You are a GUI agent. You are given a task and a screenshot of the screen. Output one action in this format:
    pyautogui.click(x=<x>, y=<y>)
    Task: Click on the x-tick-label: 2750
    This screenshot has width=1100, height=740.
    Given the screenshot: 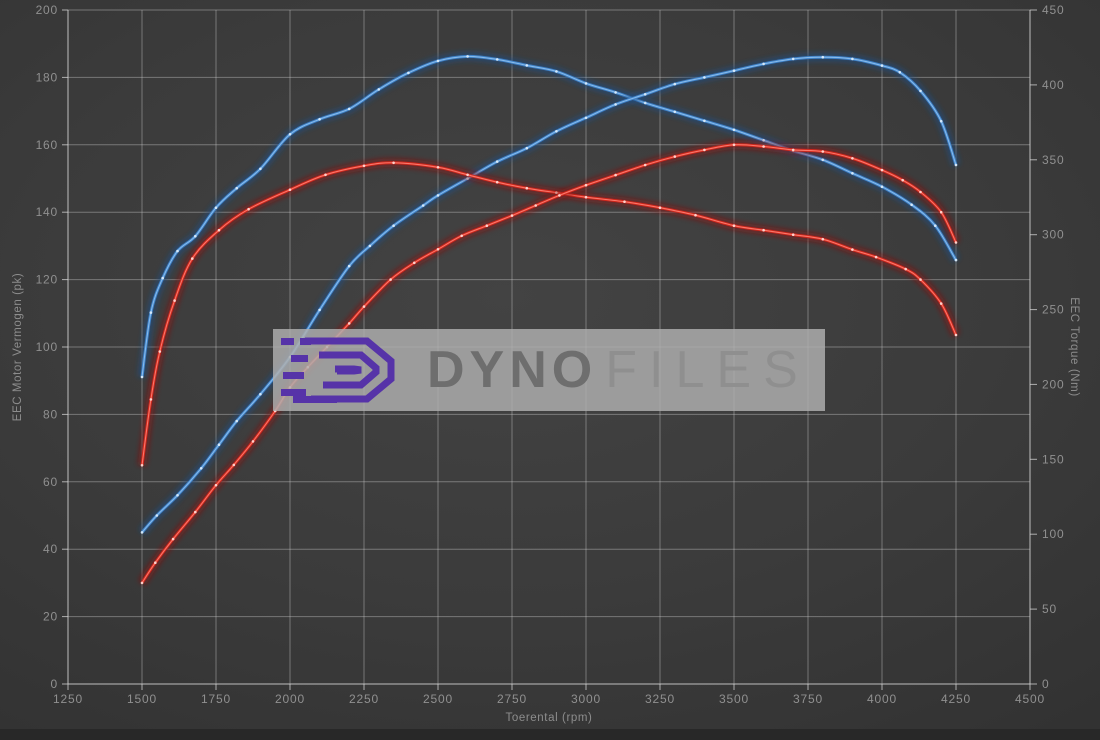 What is the action you would take?
    pyautogui.click(x=512, y=699)
    